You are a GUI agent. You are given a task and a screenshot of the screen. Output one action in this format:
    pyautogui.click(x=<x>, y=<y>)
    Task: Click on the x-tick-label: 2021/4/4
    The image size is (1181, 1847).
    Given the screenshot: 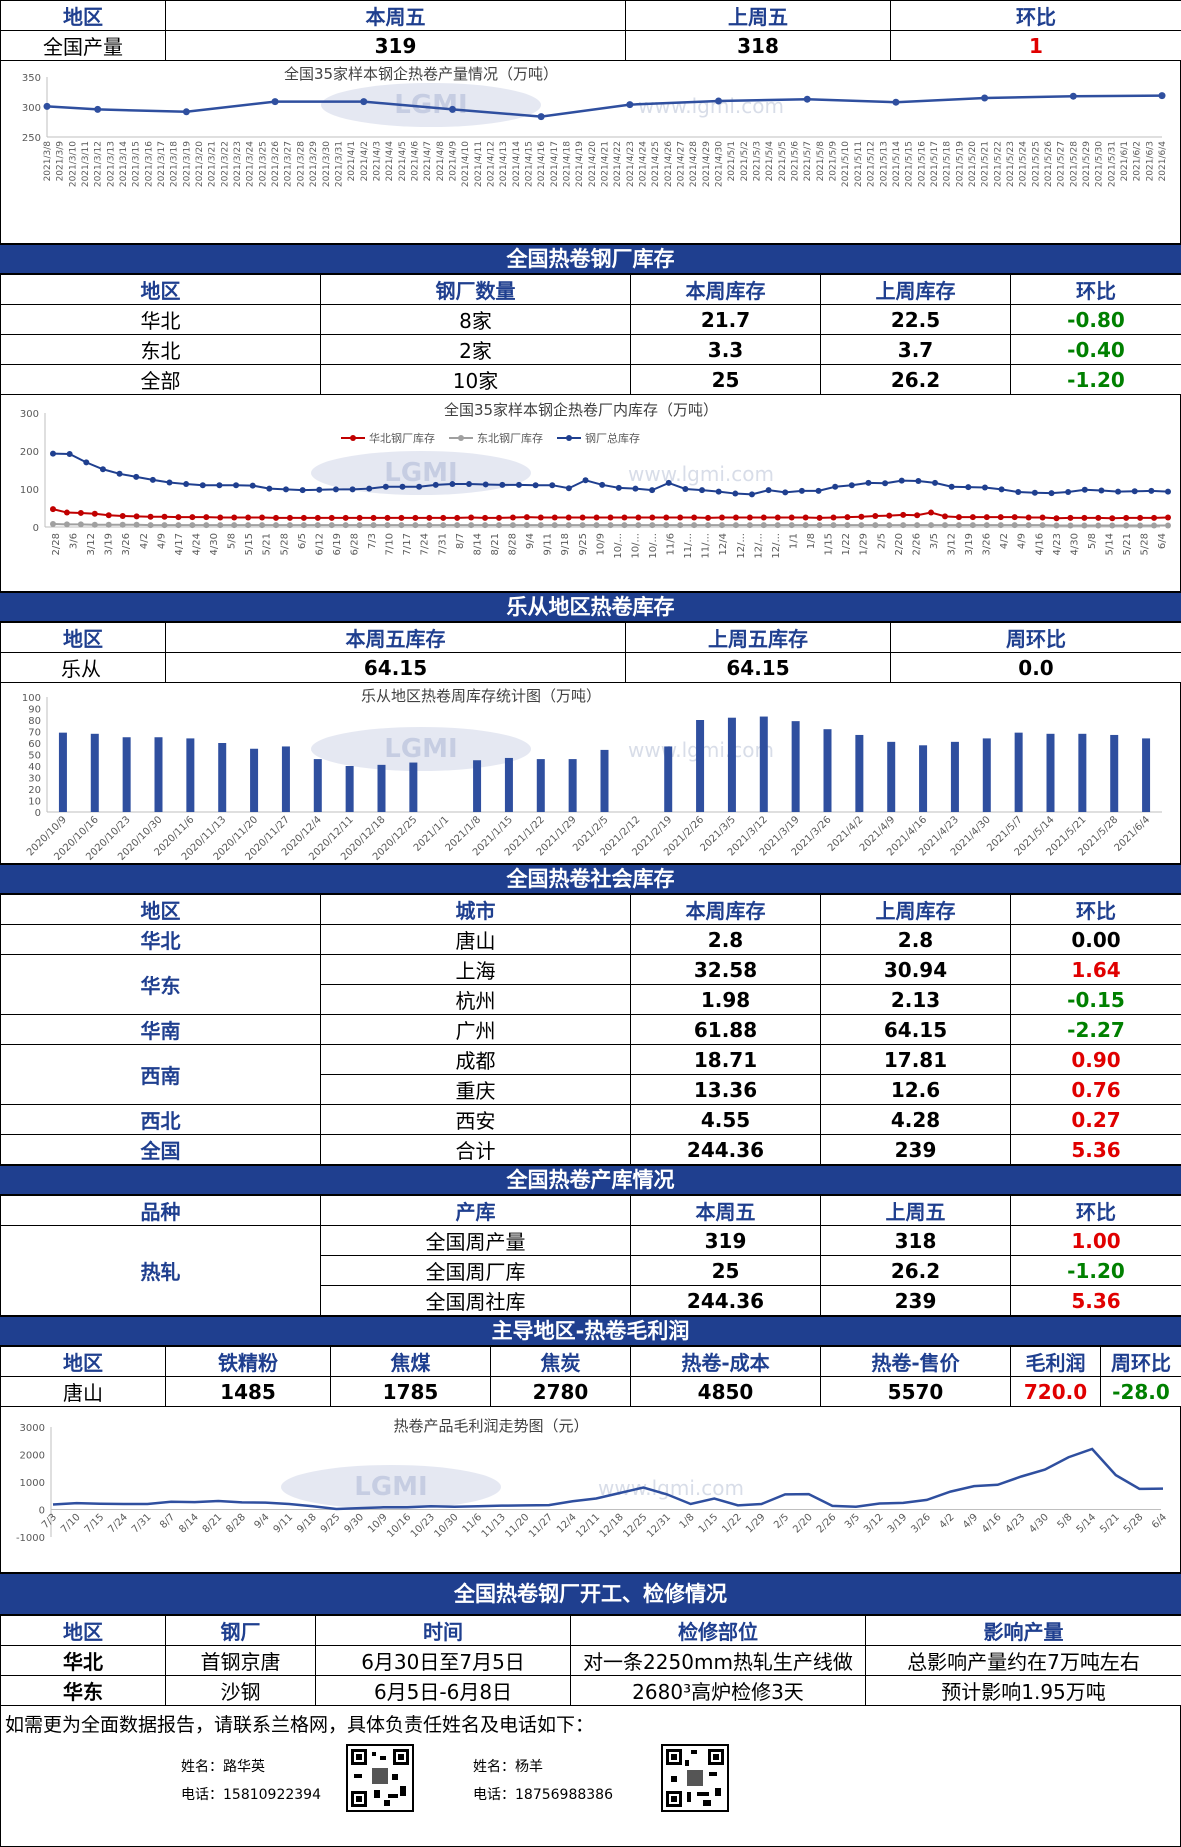 What is the action you would take?
    pyautogui.click(x=390, y=161)
    